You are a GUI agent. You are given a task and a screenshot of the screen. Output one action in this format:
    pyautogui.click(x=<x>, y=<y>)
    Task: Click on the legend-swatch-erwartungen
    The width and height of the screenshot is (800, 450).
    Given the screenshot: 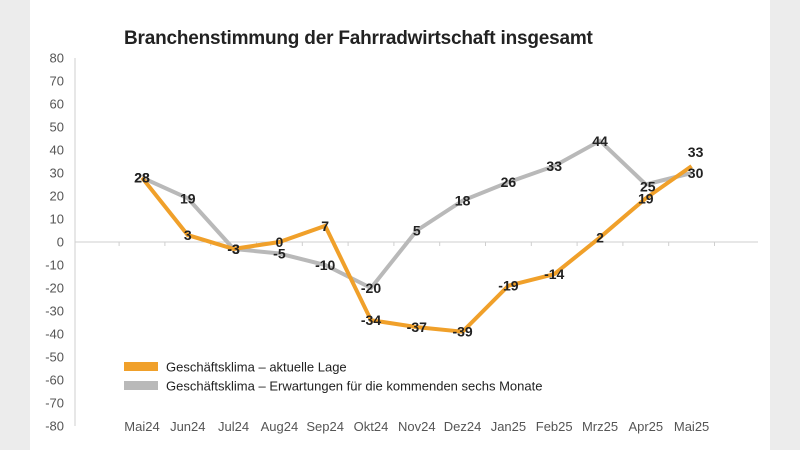 What is the action you would take?
    pyautogui.click(x=141, y=385)
    